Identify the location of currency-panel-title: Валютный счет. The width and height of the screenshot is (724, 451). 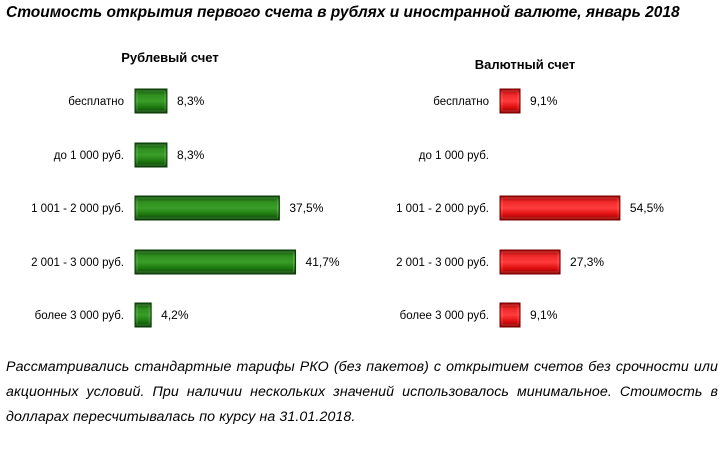
(525, 64).